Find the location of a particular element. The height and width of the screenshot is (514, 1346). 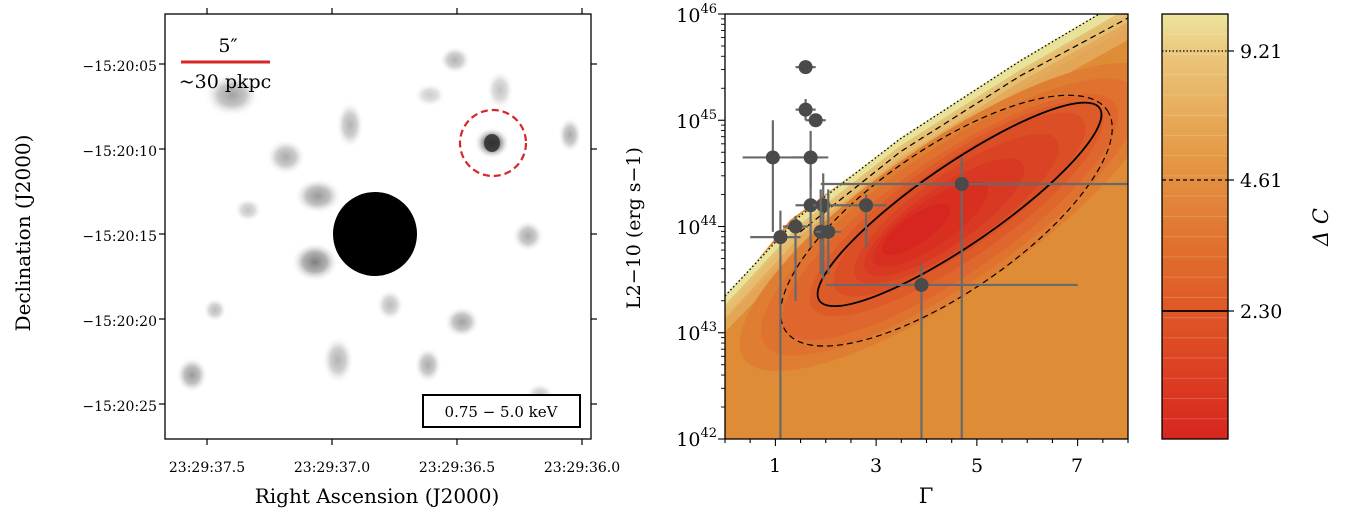

svg-text: 1042 is located at coordinates (696, 438).